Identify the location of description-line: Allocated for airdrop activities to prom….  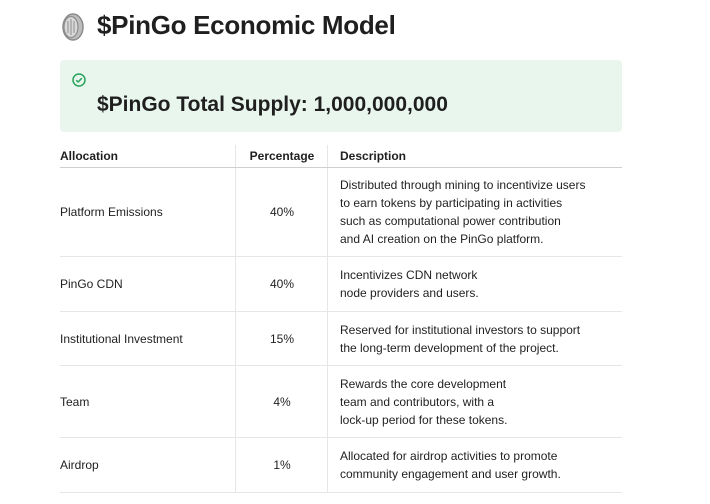
(449, 456).